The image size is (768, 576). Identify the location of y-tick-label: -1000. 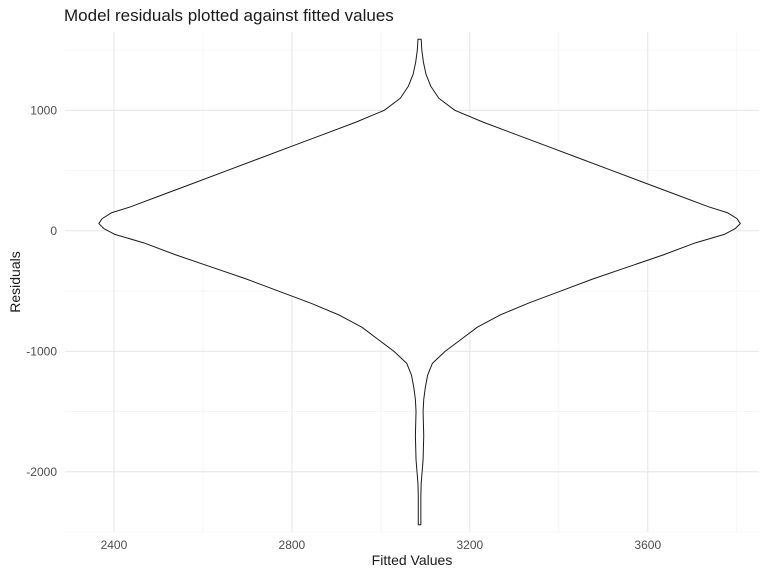
(41, 351).